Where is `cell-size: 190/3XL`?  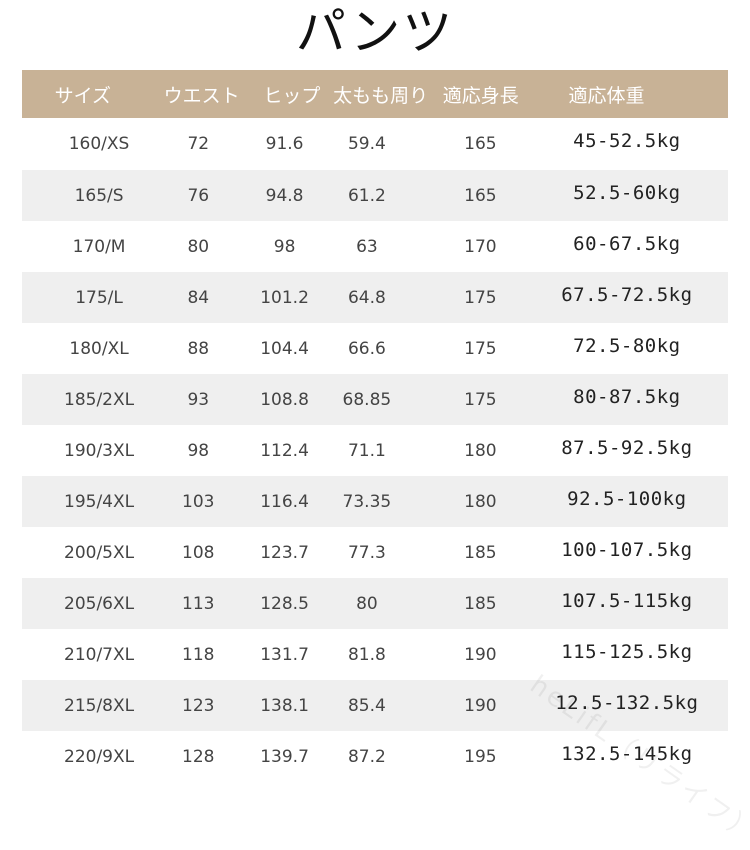 cell-size: 190/3XL is located at coordinates (99, 450).